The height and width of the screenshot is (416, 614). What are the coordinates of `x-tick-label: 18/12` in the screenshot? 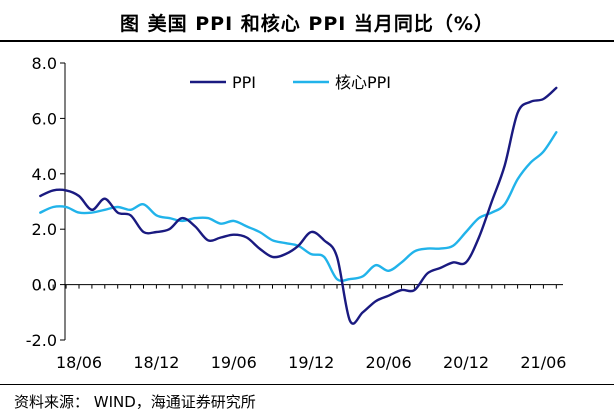 It's located at (156, 362).